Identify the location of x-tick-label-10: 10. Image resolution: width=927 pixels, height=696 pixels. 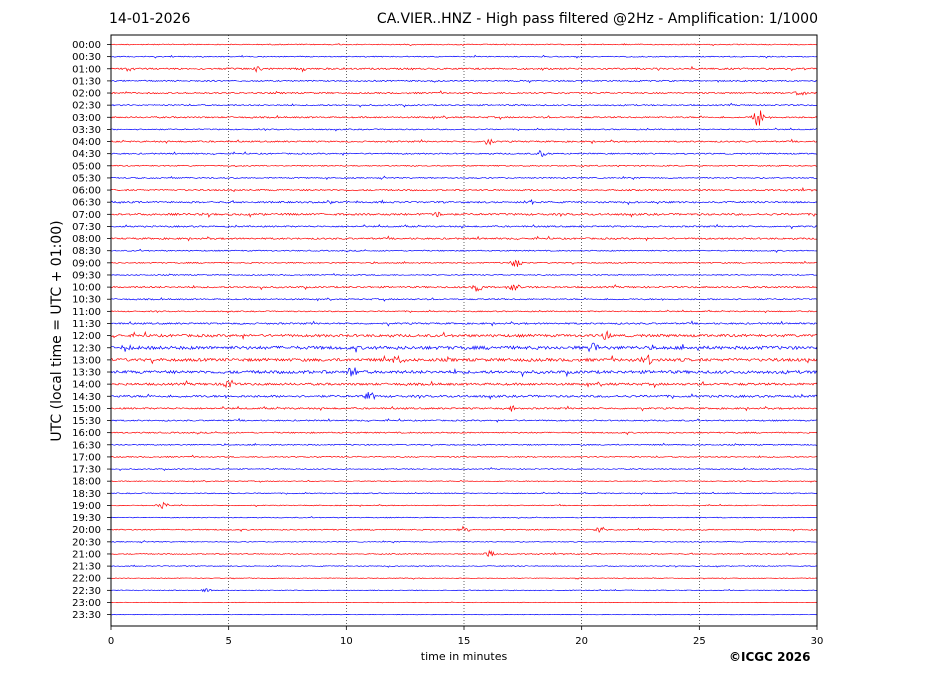
(346, 641).